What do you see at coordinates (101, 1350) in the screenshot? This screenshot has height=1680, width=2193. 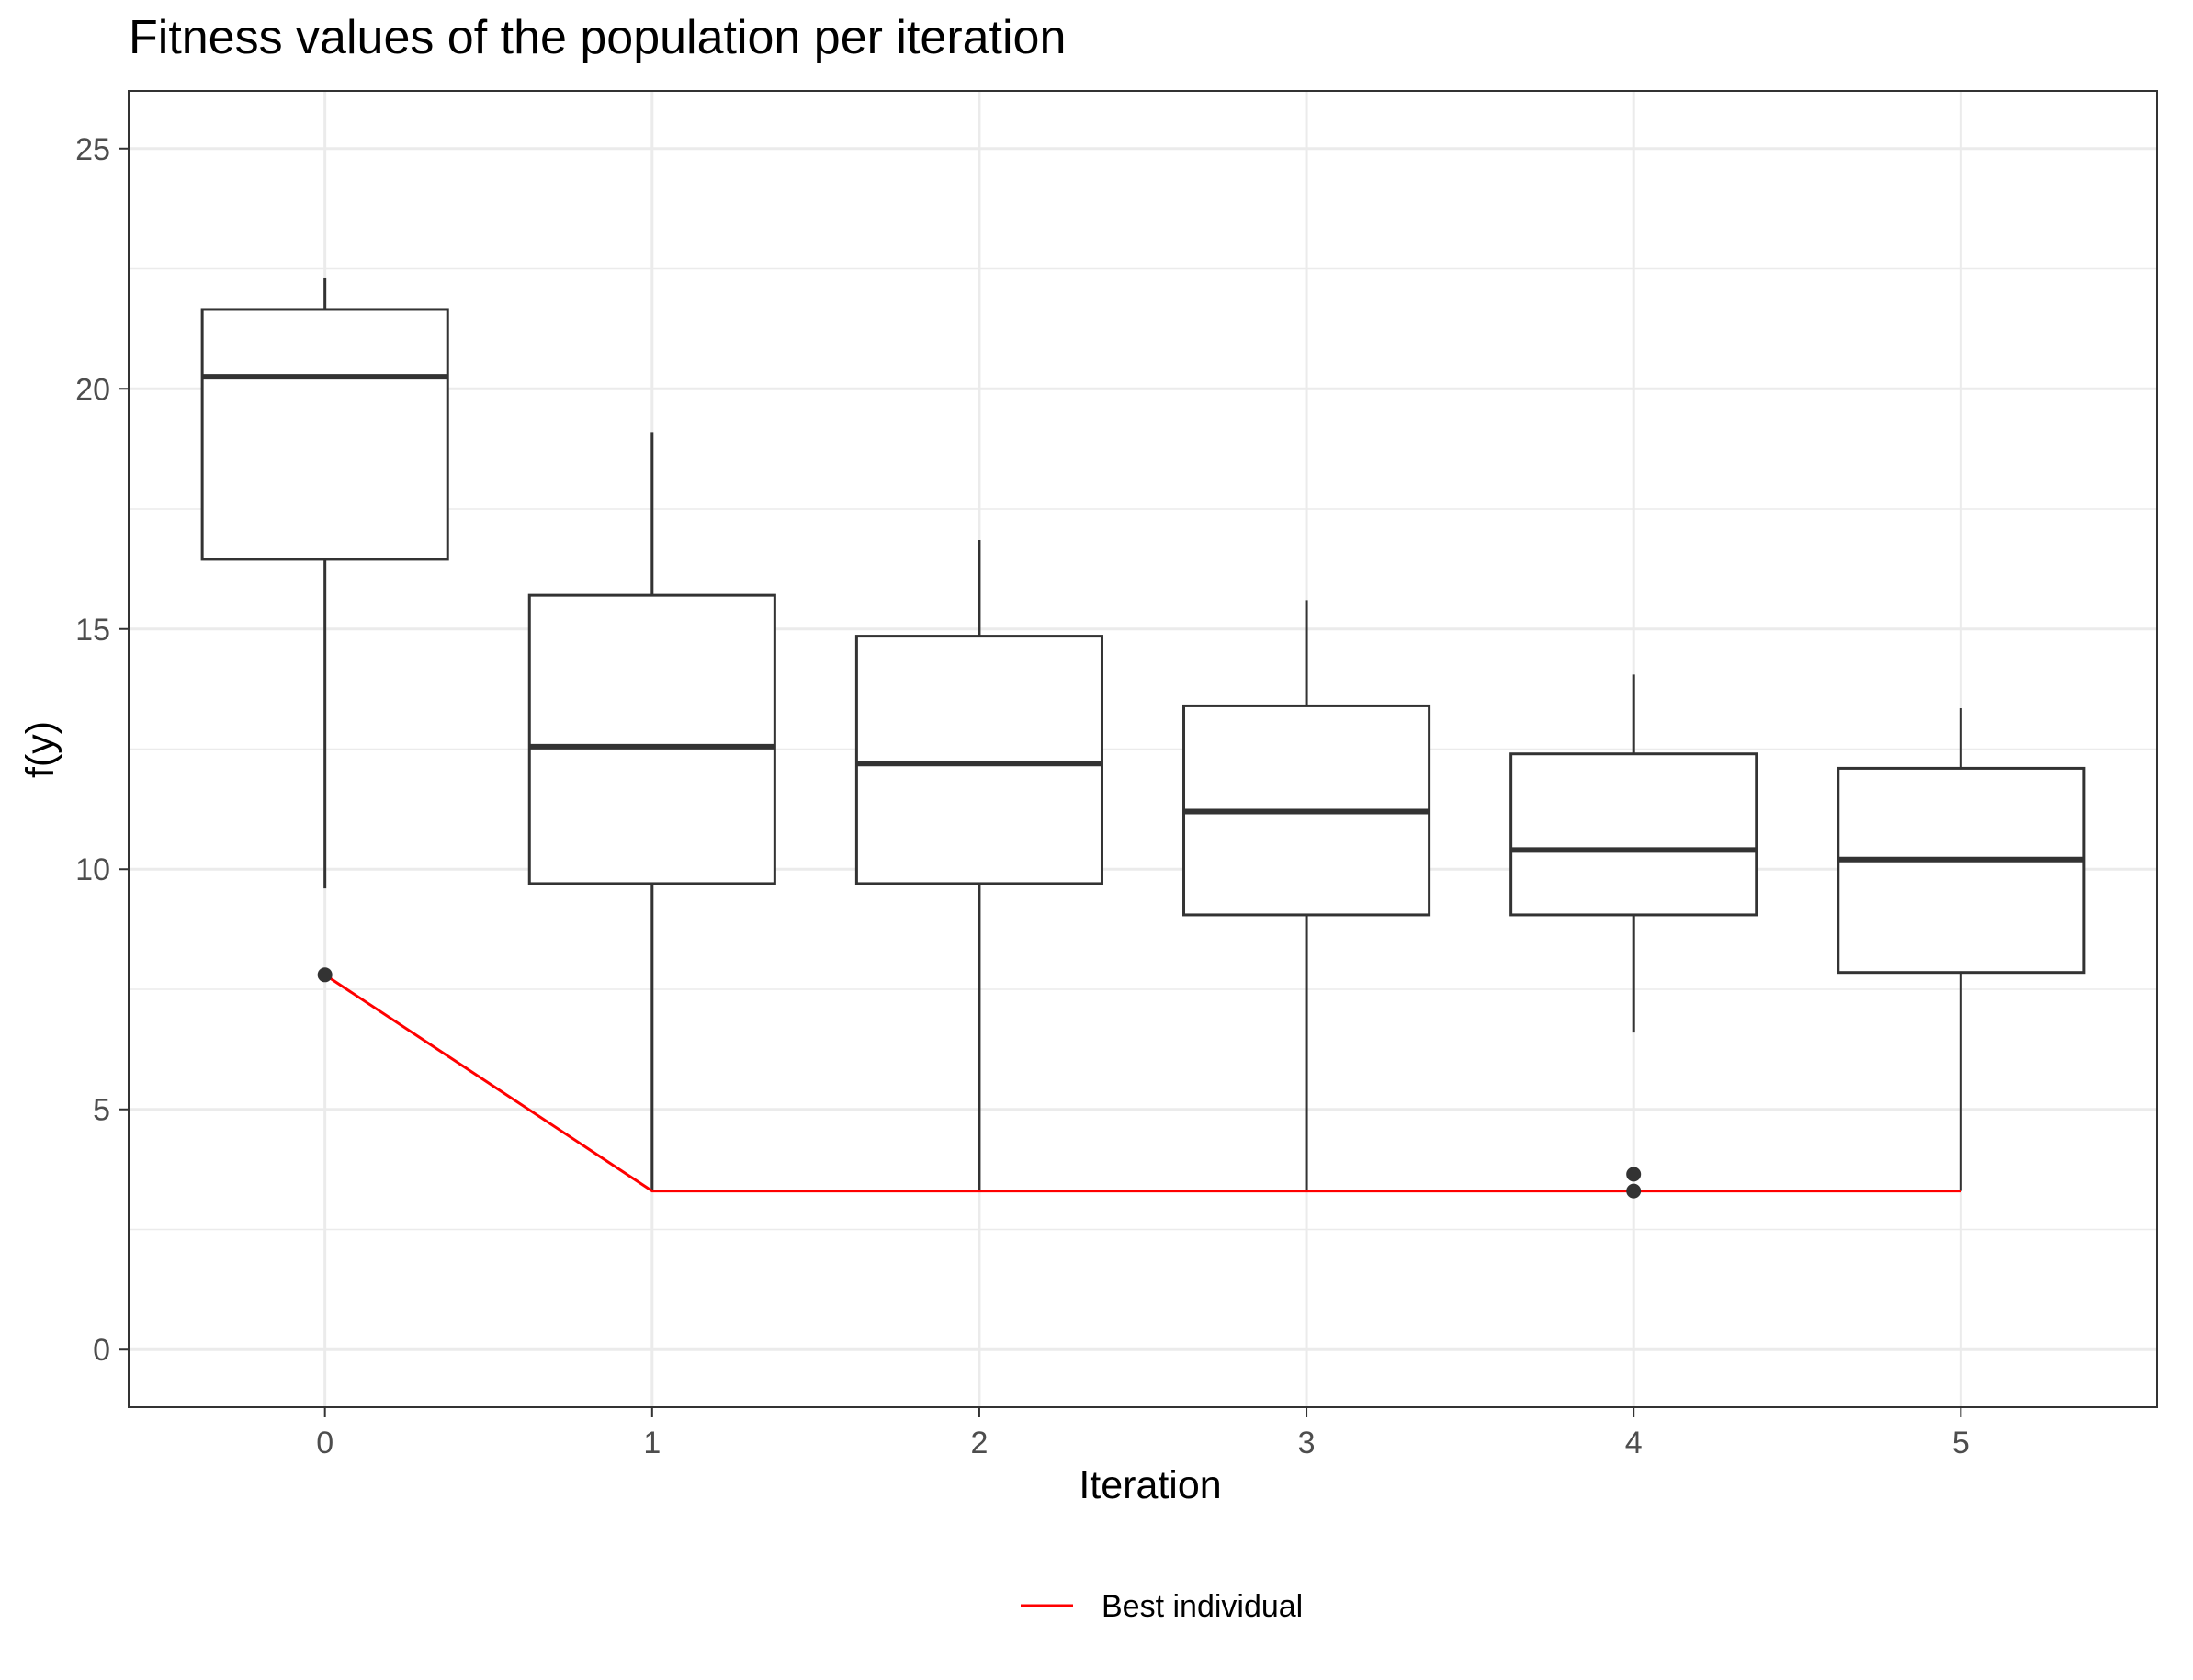 I see `y-tick-label: 0` at bounding box center [101, 1350].